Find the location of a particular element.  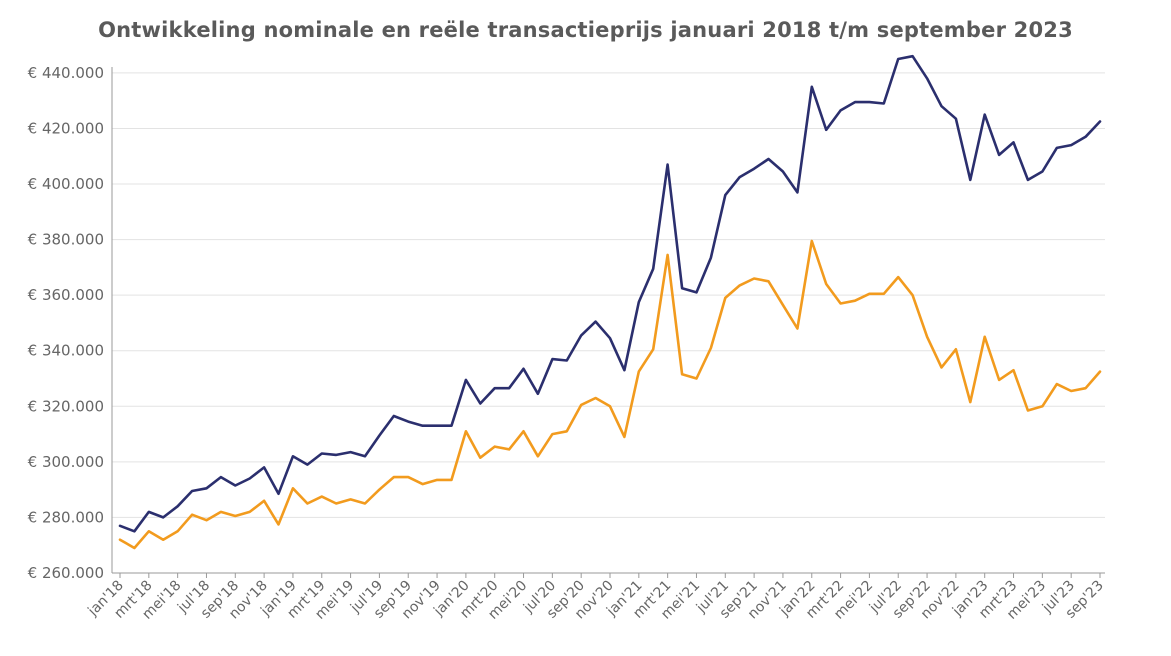

y-tick-label: € 380.000 is located at coordinates (66, 240).